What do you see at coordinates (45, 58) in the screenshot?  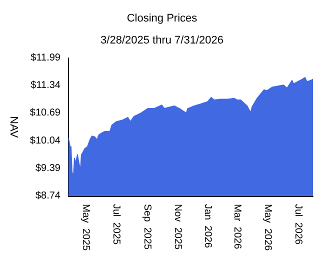 I see `y-tick-label: $11.99` at bounding box center [45, 58].